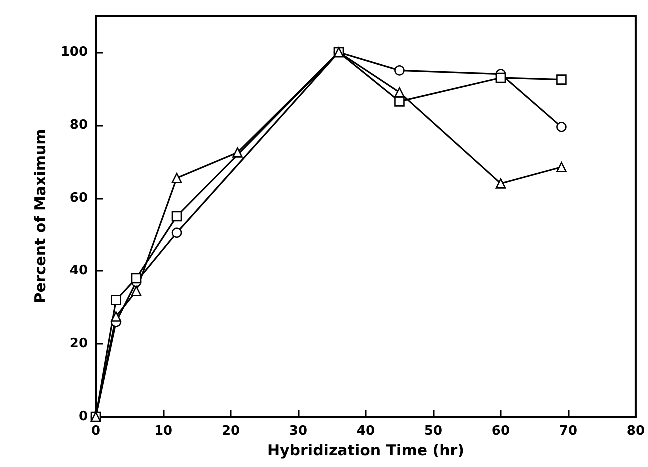 The image size is (648, 467). What do you see at coordinates (298, 431) in the screenshot?
I see `x-tick-label: 30` at bounding box center [298, 431].